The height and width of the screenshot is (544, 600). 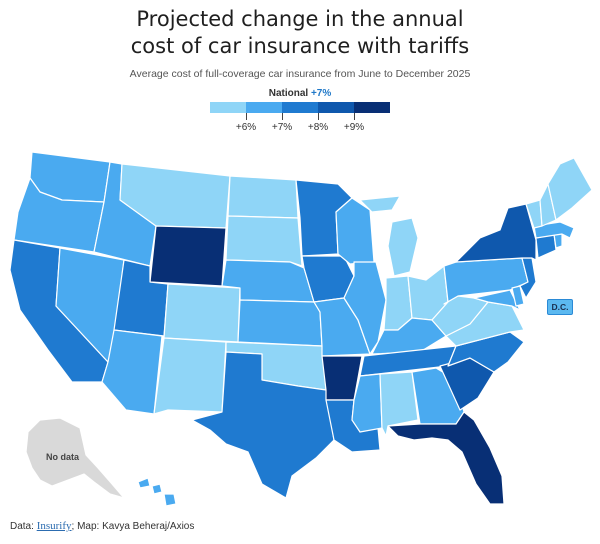 I want to click on state-CO, so click(x=202, y=313).